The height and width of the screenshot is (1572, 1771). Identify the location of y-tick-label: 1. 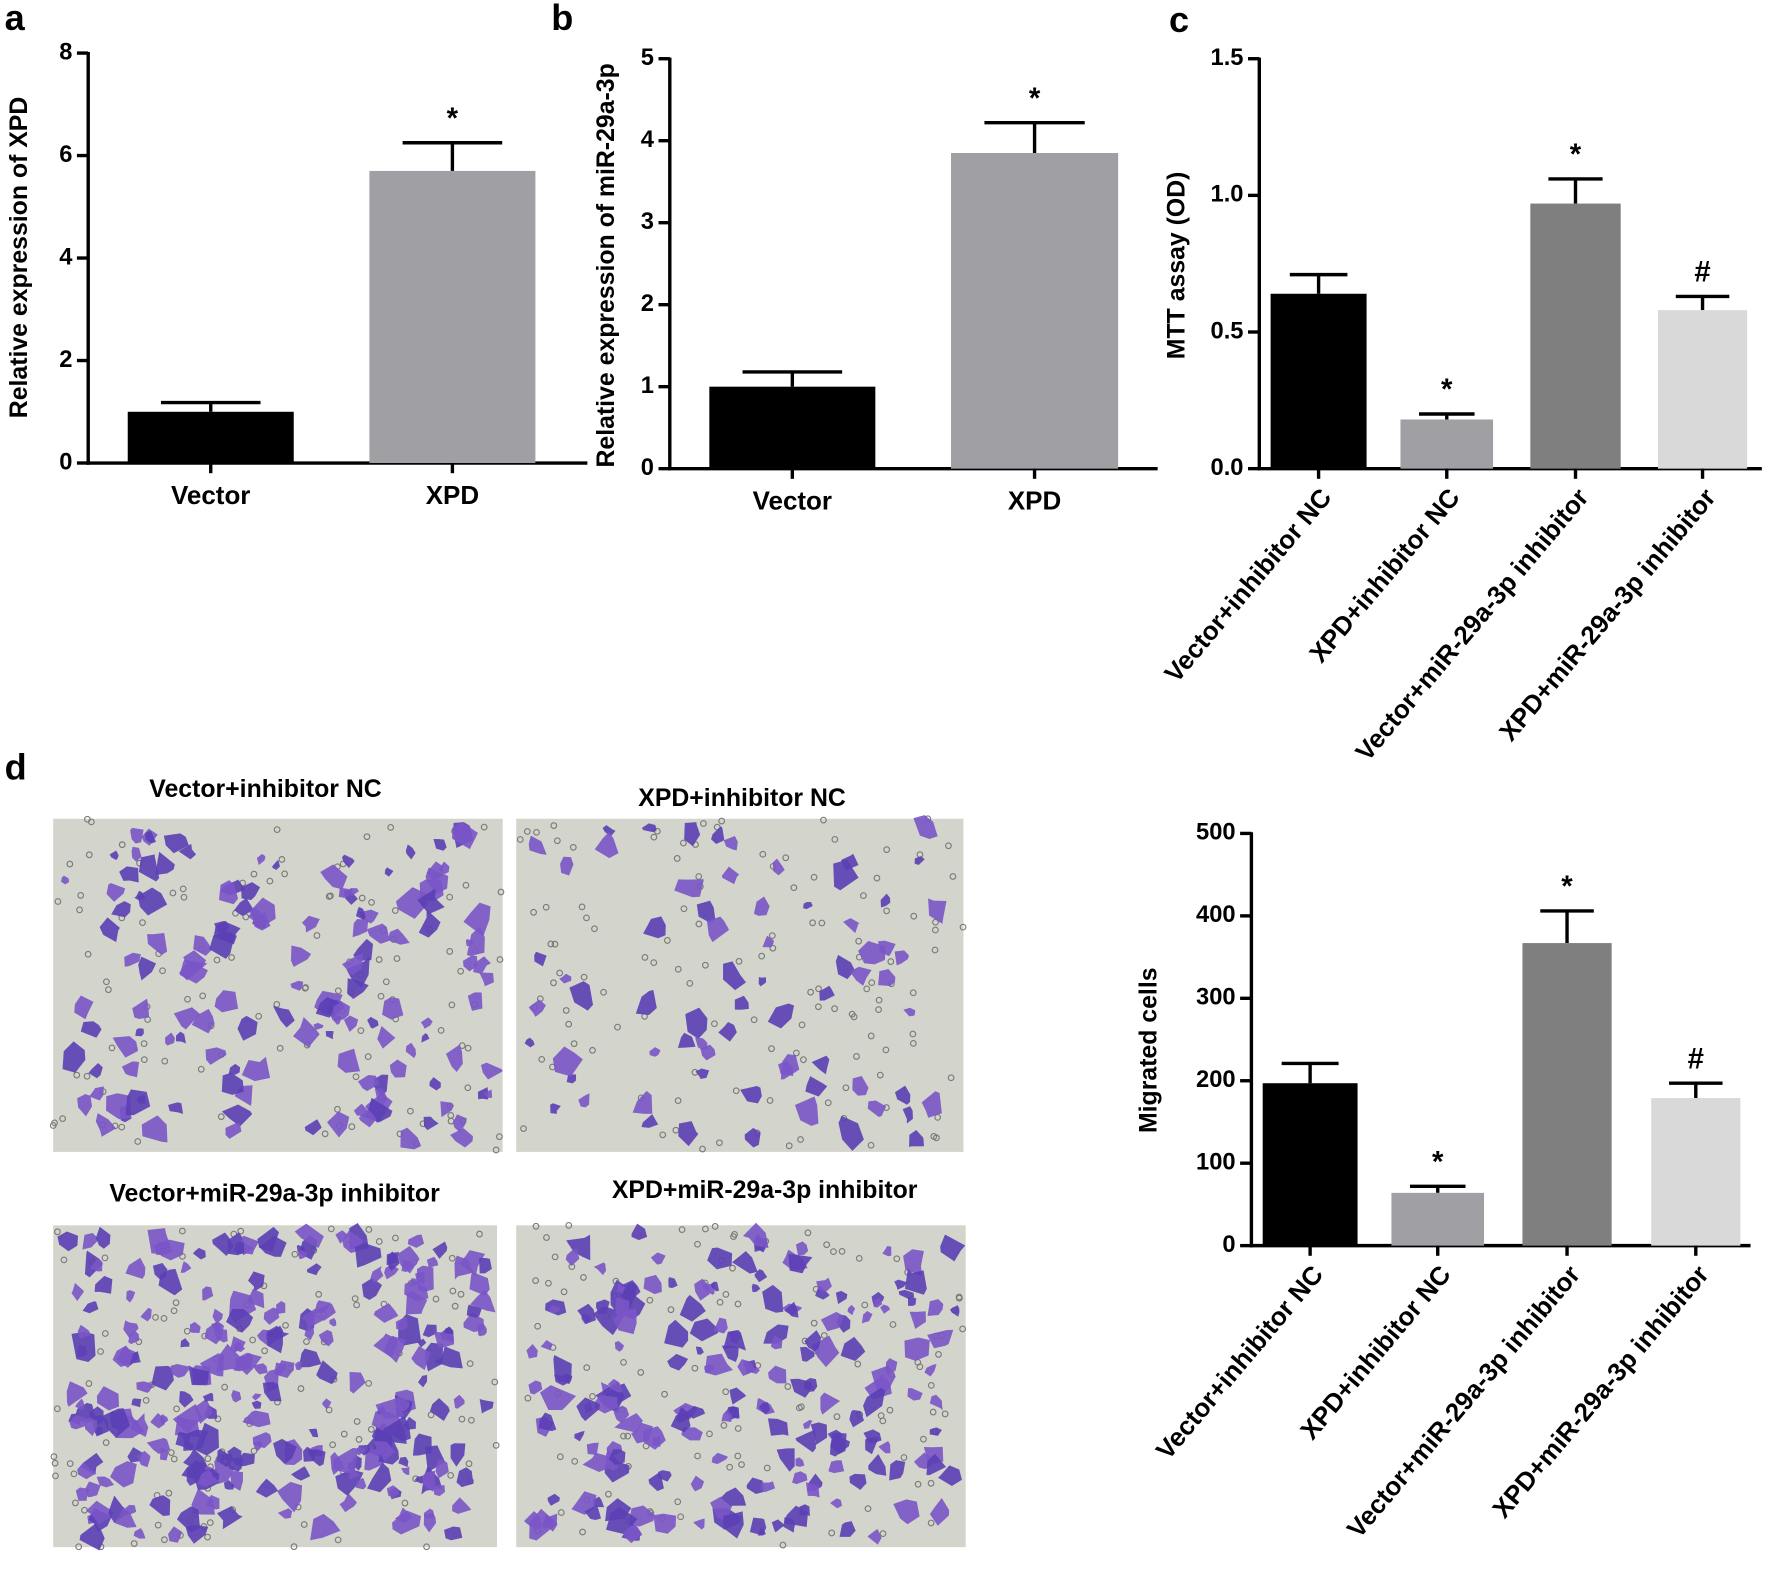
(647, 386).